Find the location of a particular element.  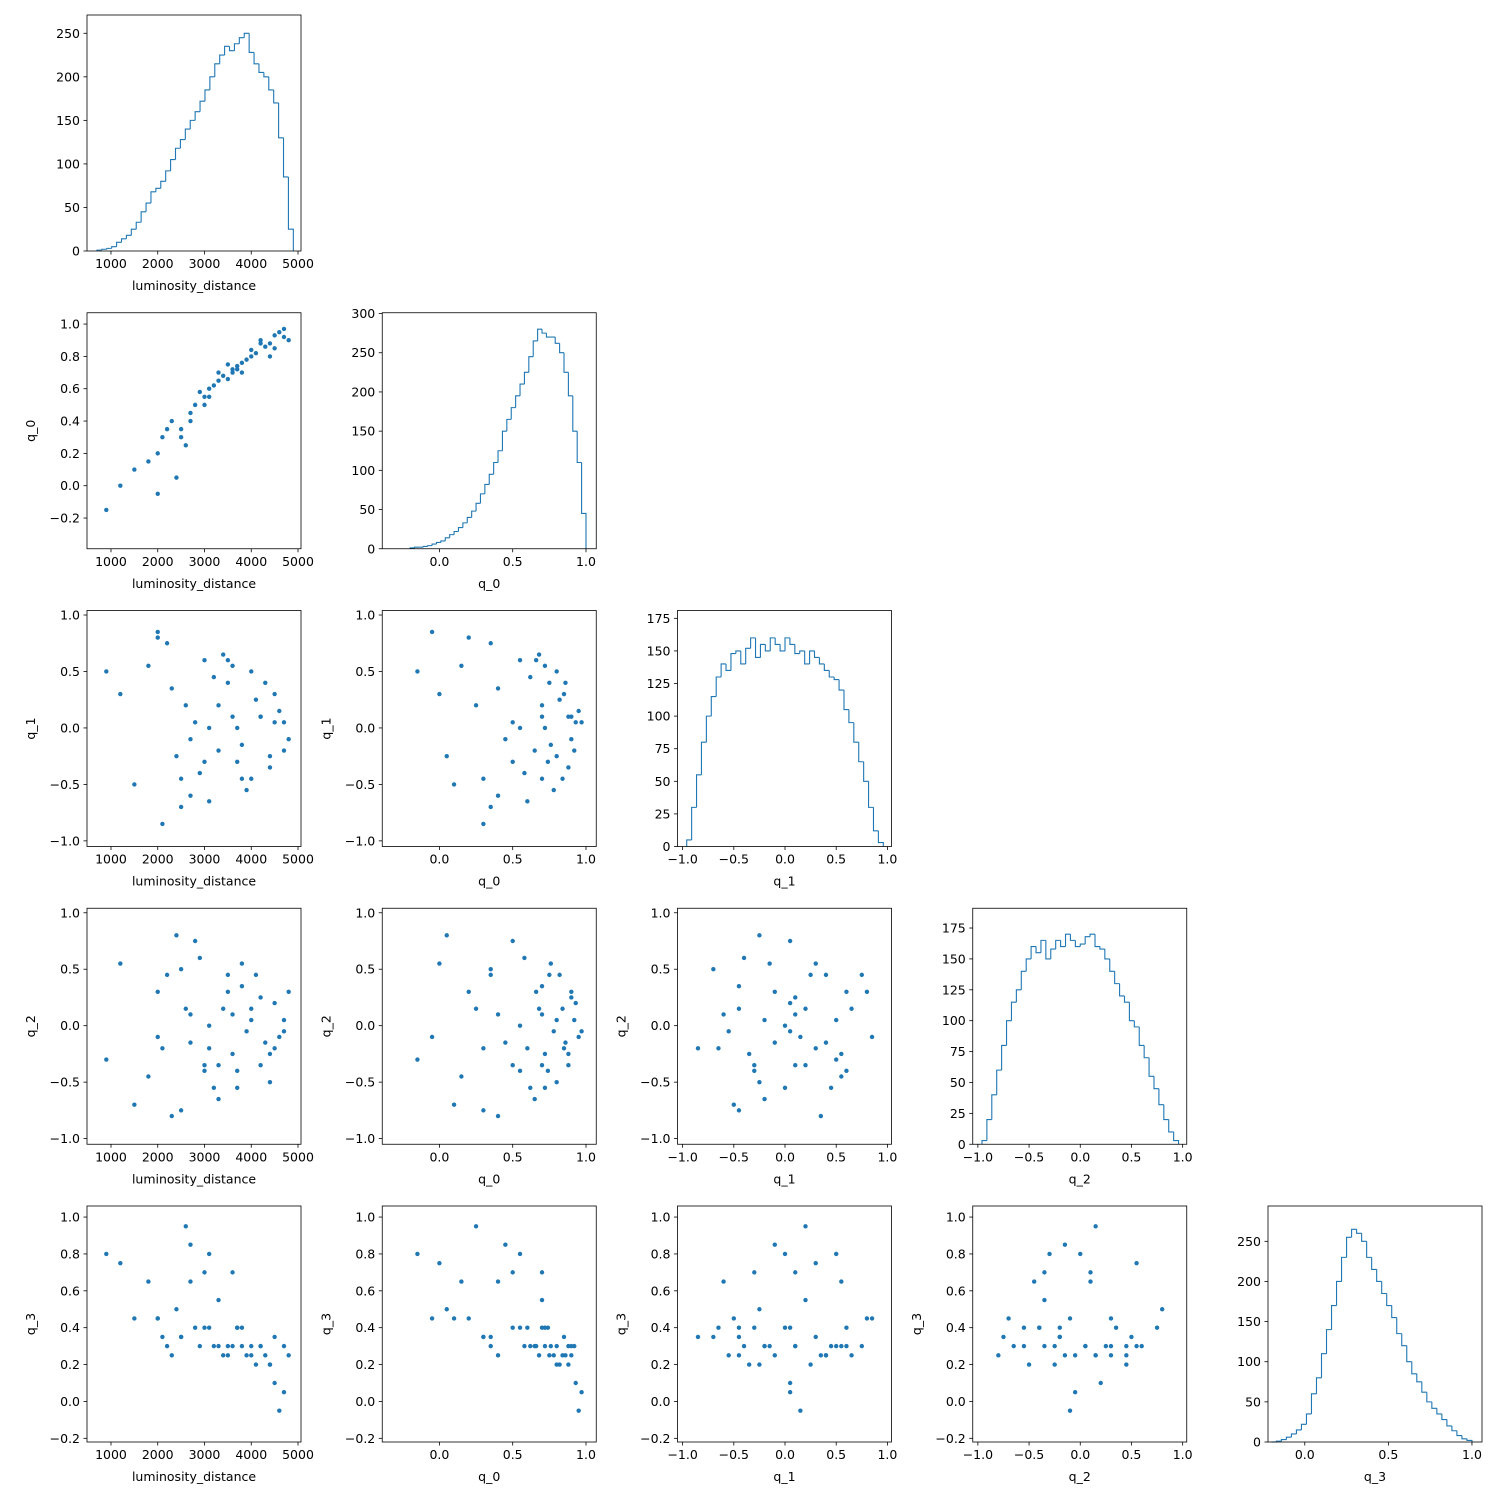

y-axis-label: q_2 is located at coordinates (30, 1026).